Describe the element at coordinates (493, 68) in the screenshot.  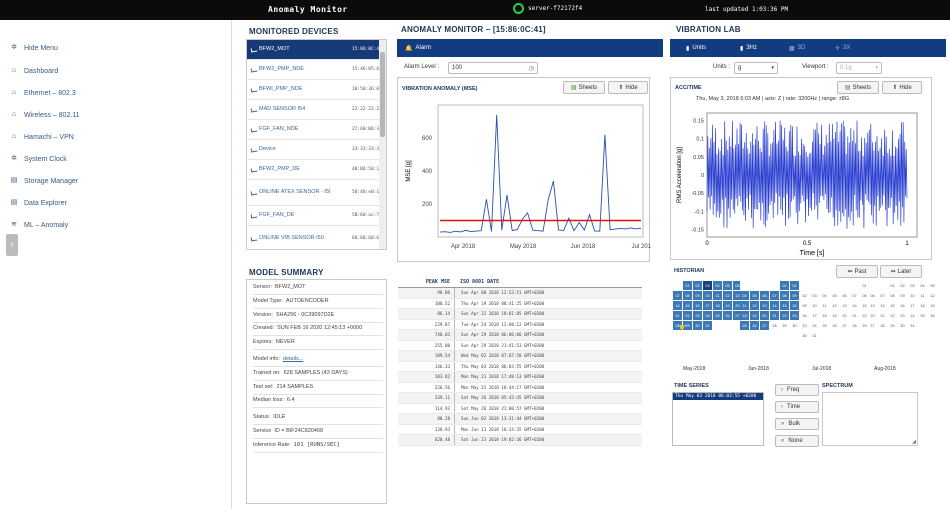
I see `alarm-level-input: 100 ◷` at that location.